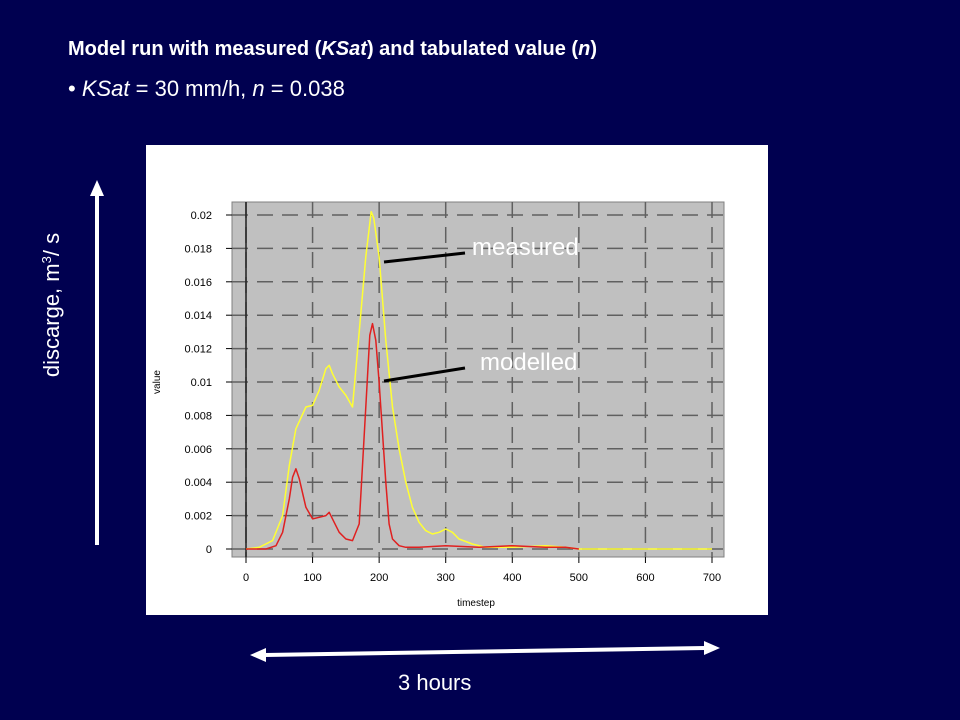 The height and width of the screenshot is (720, 960). I want to click on callout-measured: measured, so click(525, 247).